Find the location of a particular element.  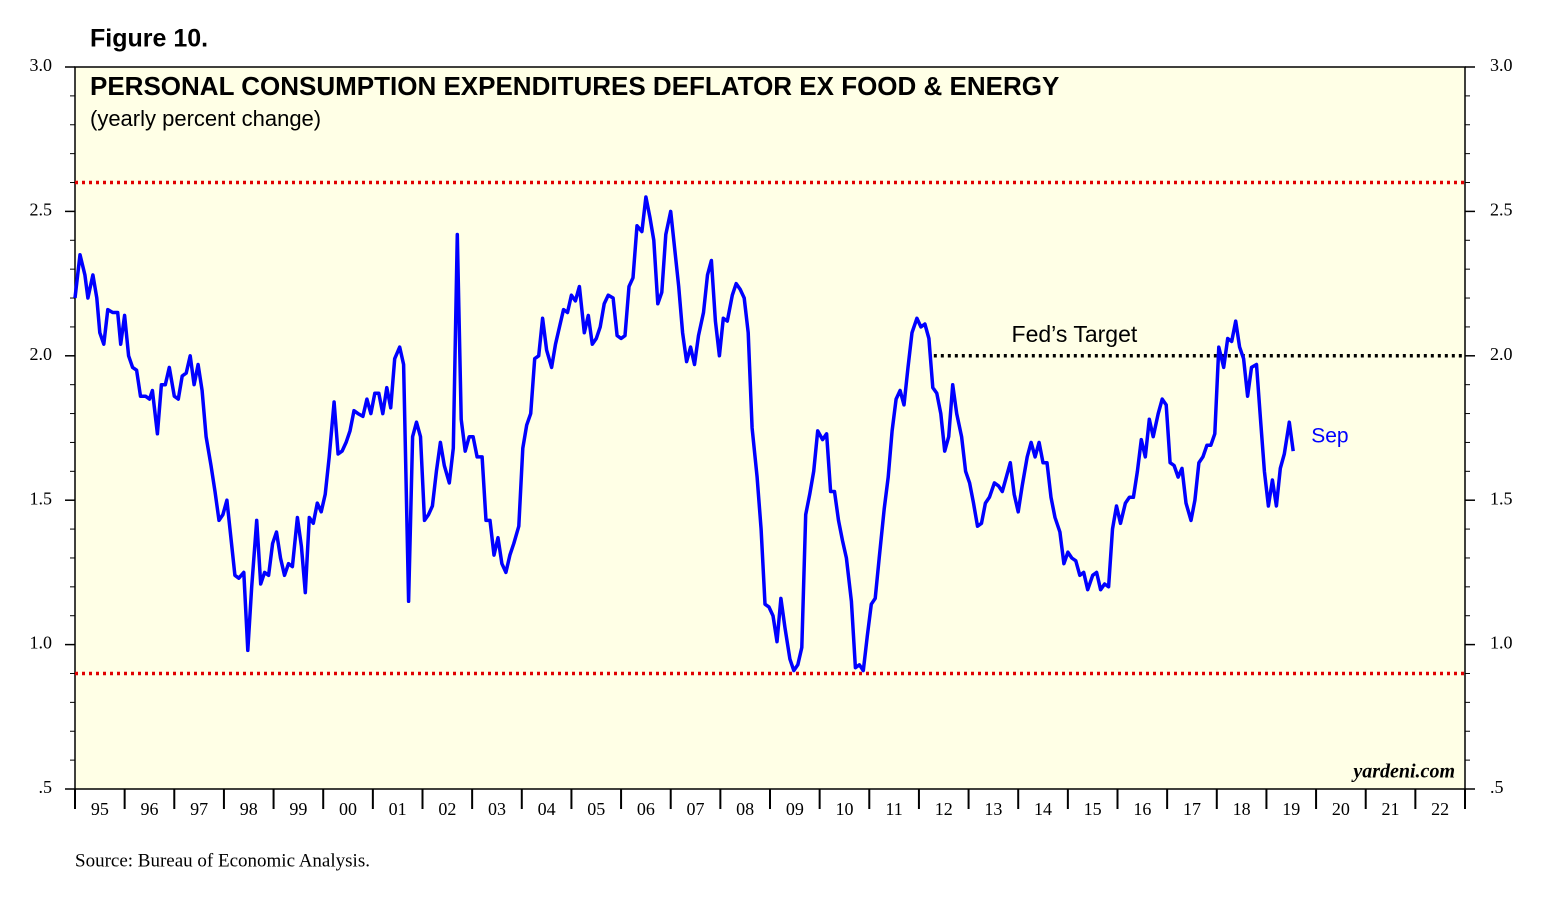

x-tick-label: 17 is located at coordinates (1192, 809).